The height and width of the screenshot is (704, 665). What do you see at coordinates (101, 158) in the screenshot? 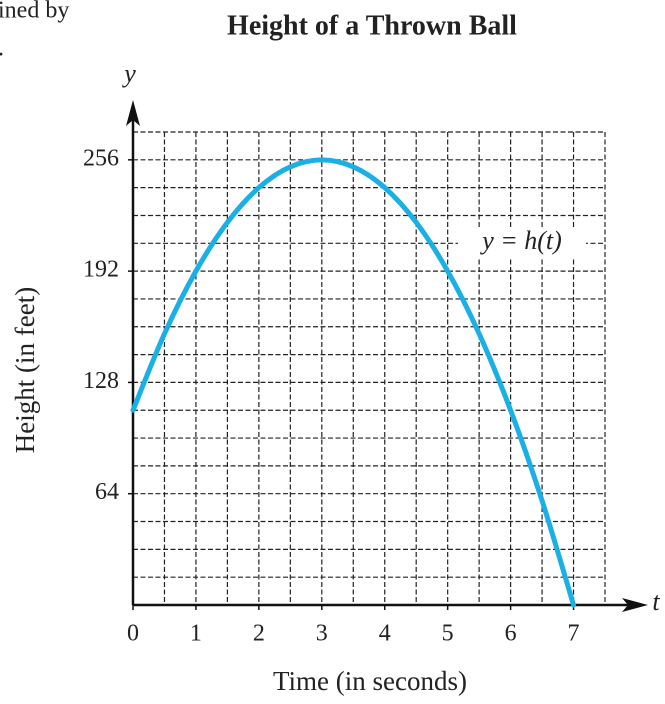
I see `y-tick-label: 256` at bounding box center [101, 158].